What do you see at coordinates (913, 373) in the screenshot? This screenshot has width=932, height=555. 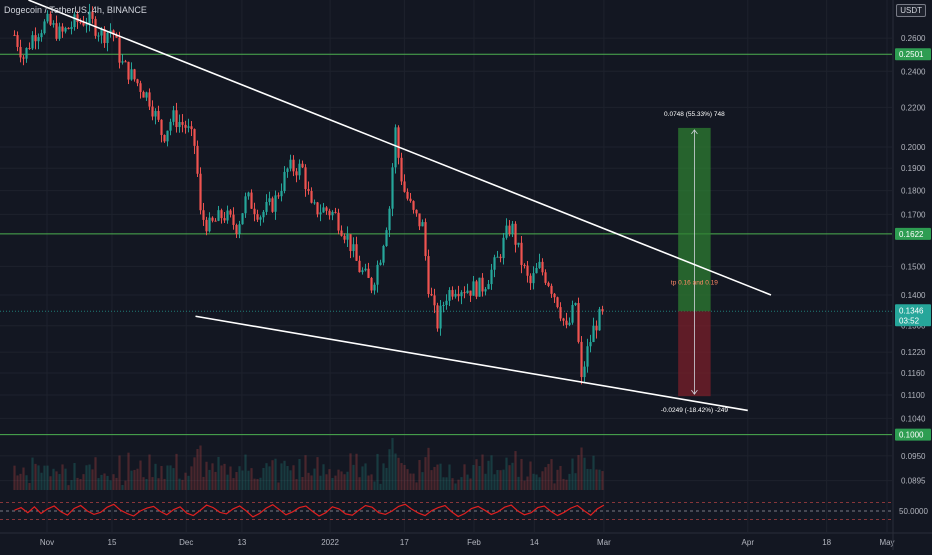 I see `y-tick-label: 0.1160` at bounding box center [913, 373].